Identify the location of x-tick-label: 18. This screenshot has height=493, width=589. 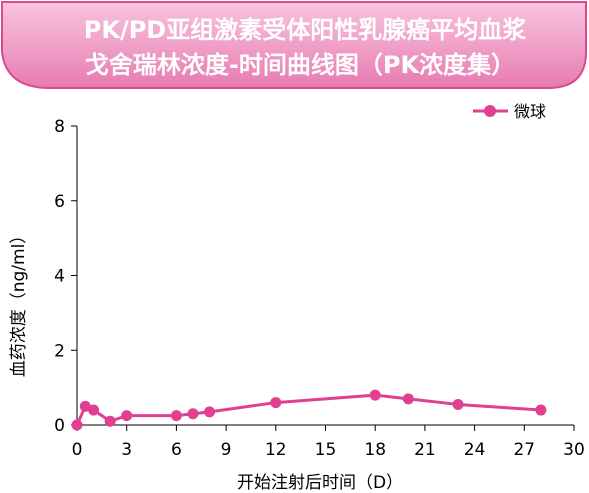
(375, 450).